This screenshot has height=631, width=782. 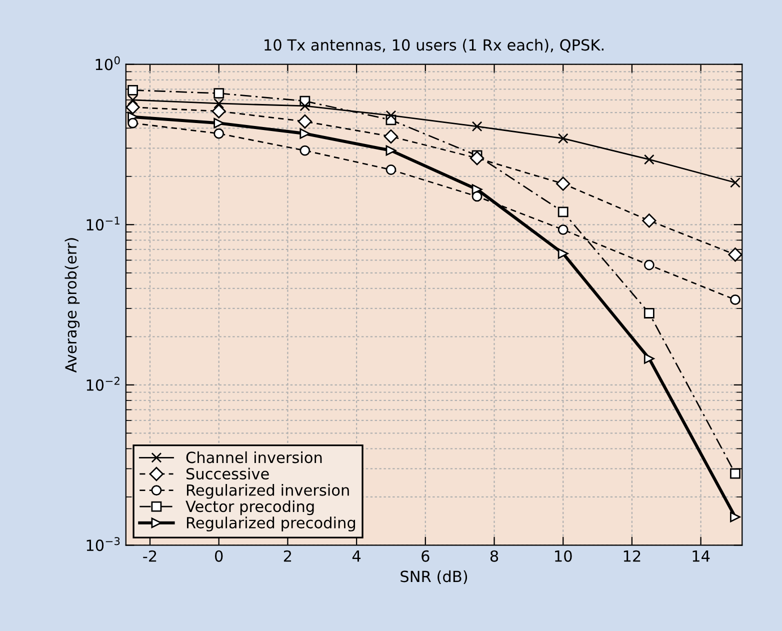 What do you see at coordinates (103, 223) in the screenshot?
I see `y-tick-label: 10$^{−1}$` at bounding box center [103, 223].